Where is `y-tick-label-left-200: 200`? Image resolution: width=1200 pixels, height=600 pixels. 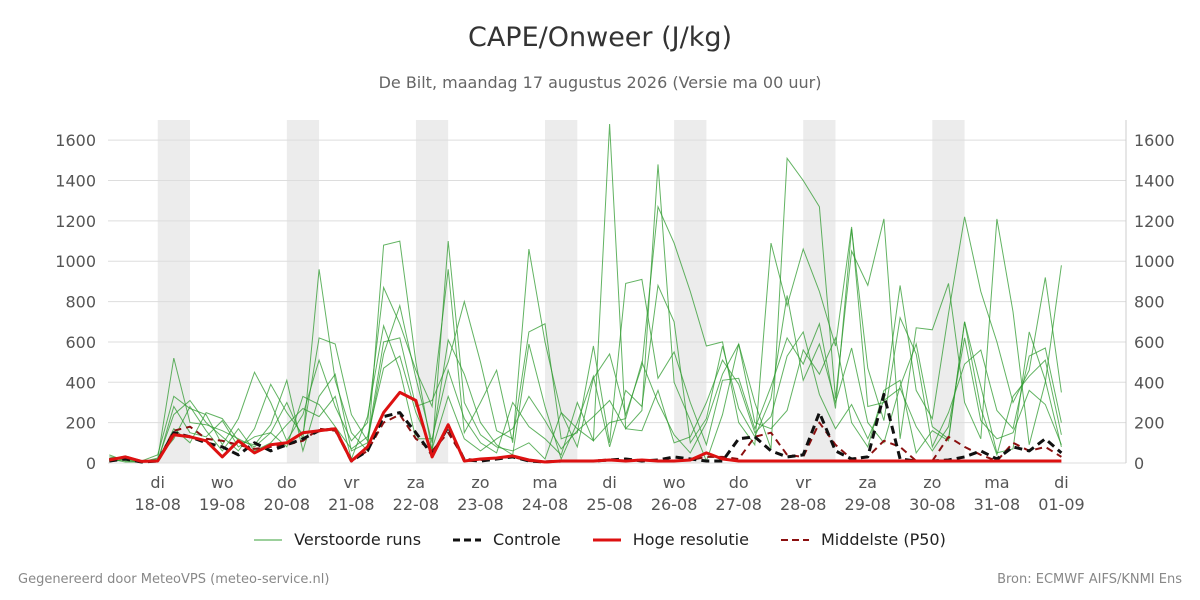 y-tick-label-left-200: 200 is located at coordinates (80, 423).